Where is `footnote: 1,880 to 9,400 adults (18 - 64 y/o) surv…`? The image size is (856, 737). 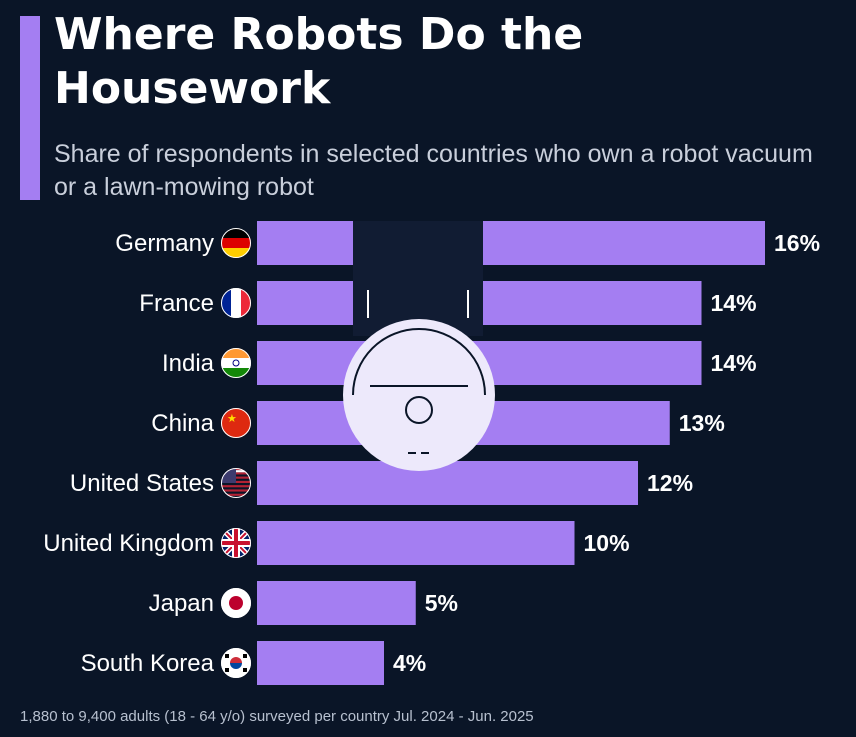 footnote: 1,880 to 9,400 adults (18 - 64 y/o) surv… is located at coordinates (277, 716).